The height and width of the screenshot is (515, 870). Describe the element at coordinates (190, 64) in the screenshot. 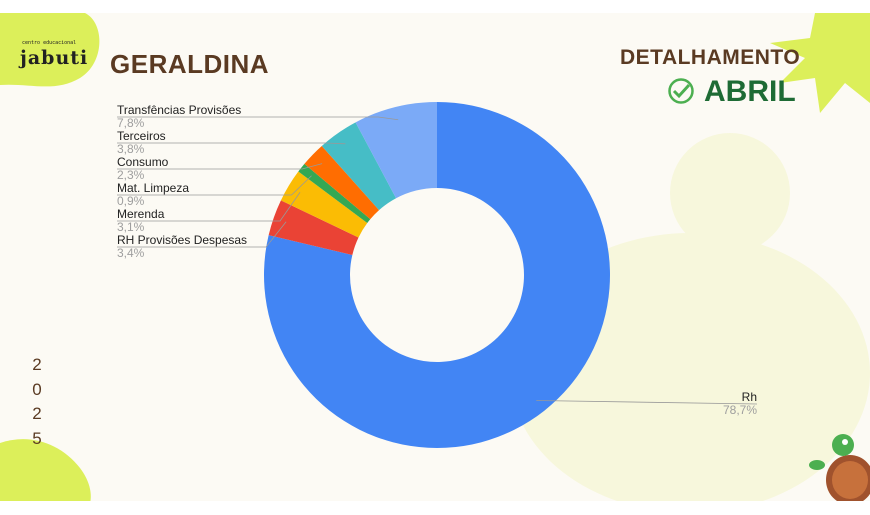

I see `page-title: GERALDINA` at that location.